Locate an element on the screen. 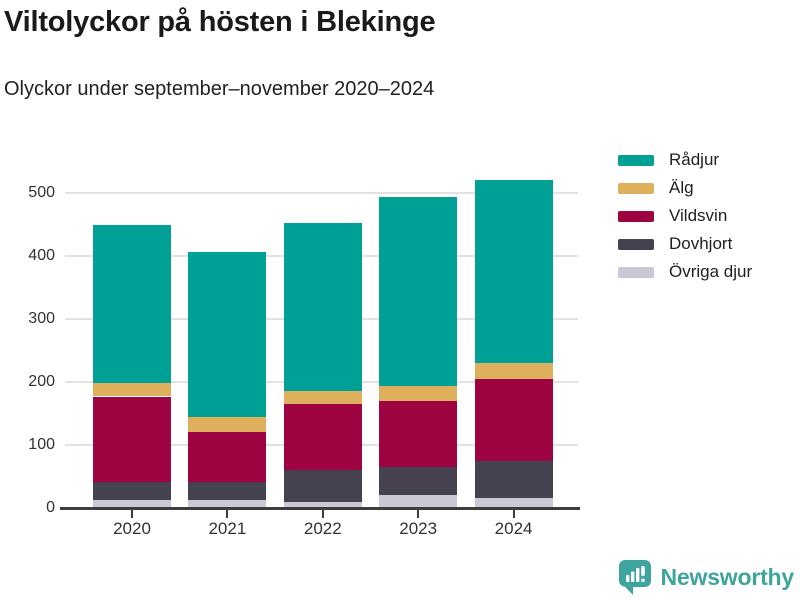  y-axis-tick-label: 0 is located at coordinates (50, 507).